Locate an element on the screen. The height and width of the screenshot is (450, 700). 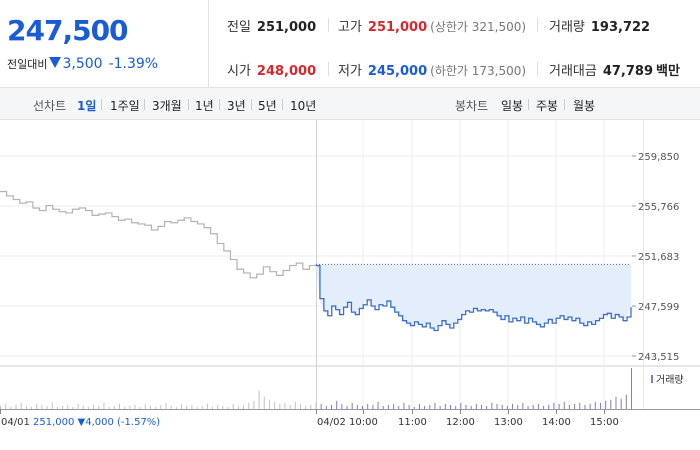
today-line is located at coordinates (474, 298).